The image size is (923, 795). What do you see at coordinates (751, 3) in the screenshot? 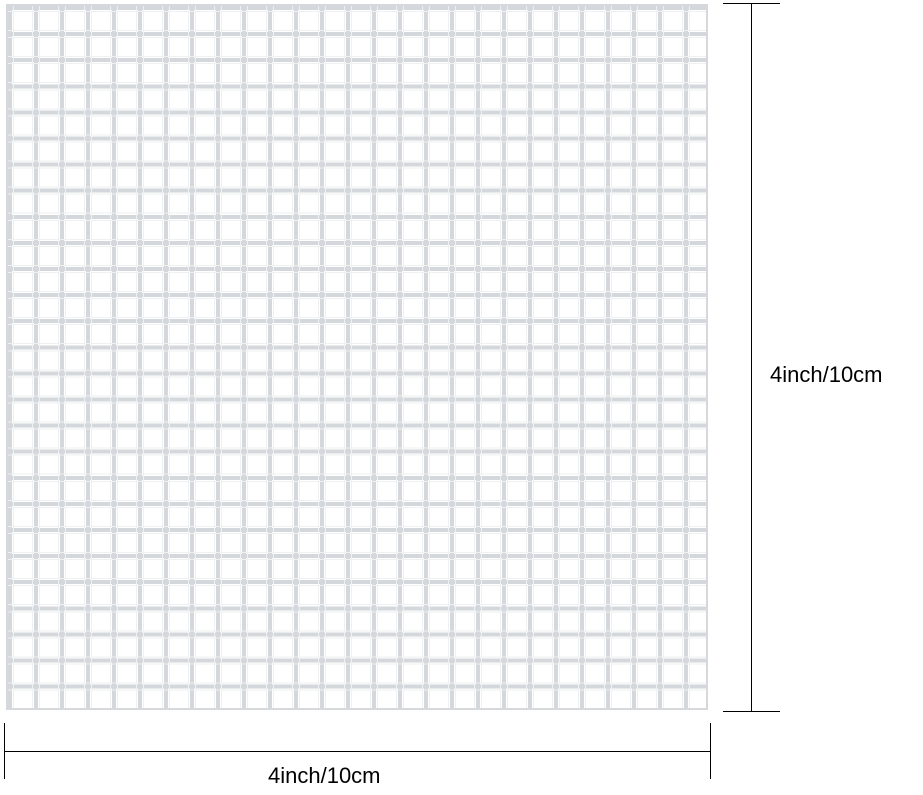
I see `height-dimension-cap-top` at bounding box center [751, 3].